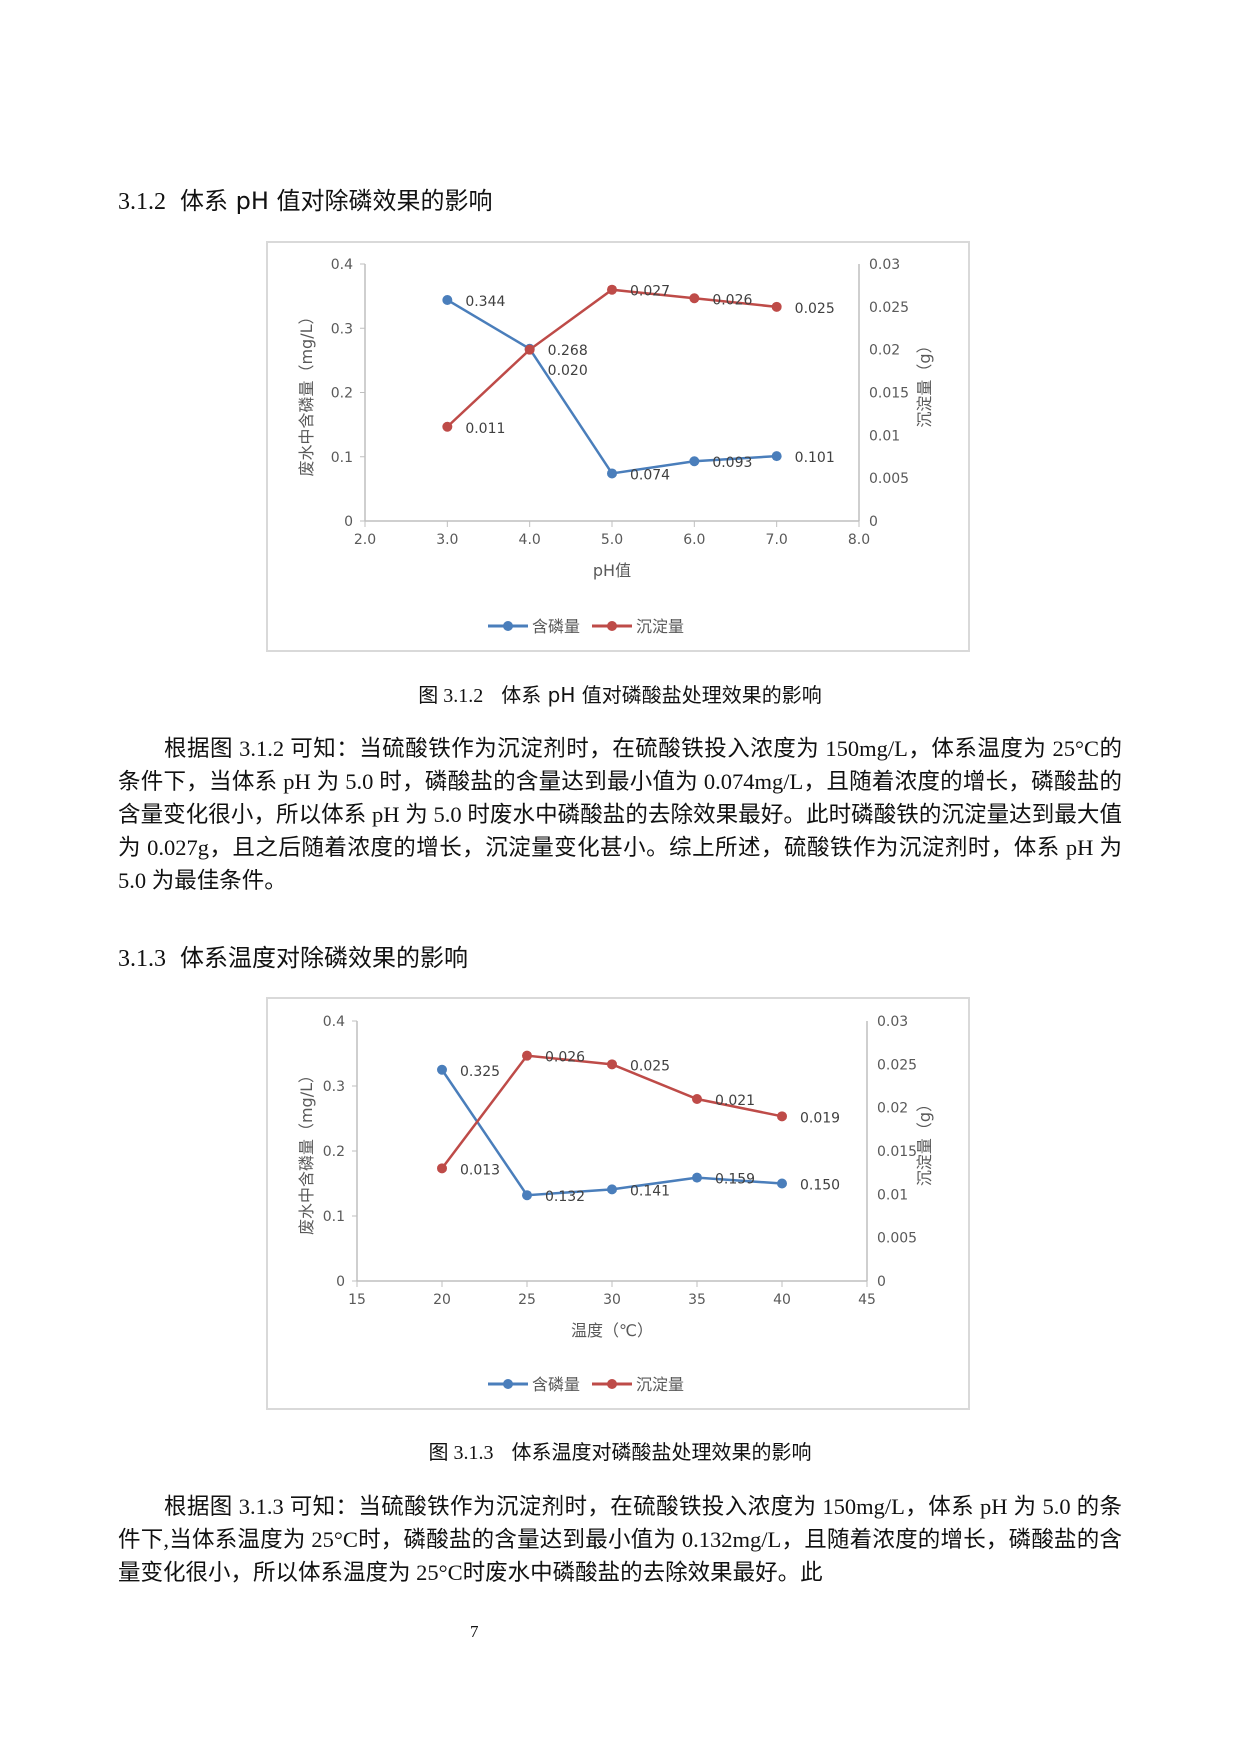  What do you see at coordinates (820, 1186) in the screenshot?
I see `data-label-0: 0.150` at bounding box center [820, 1186].